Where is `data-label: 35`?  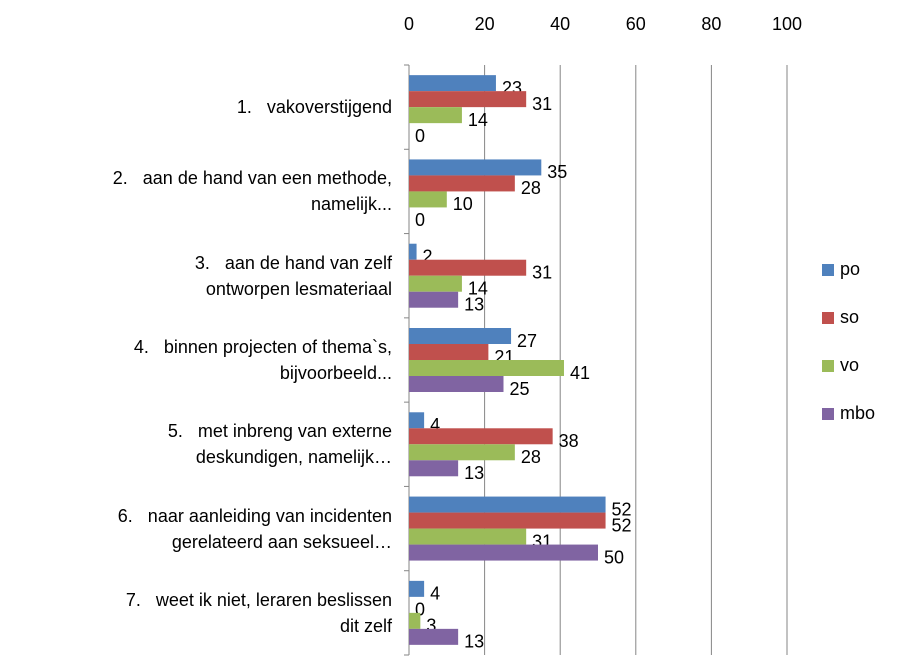
data-label: 35 is located at coordinates (557, 172).